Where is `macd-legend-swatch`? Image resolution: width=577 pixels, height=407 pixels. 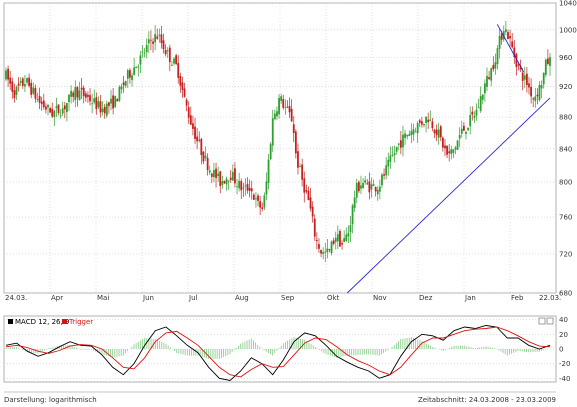 macd-legend-swatch is located at coordinates (10, 321).